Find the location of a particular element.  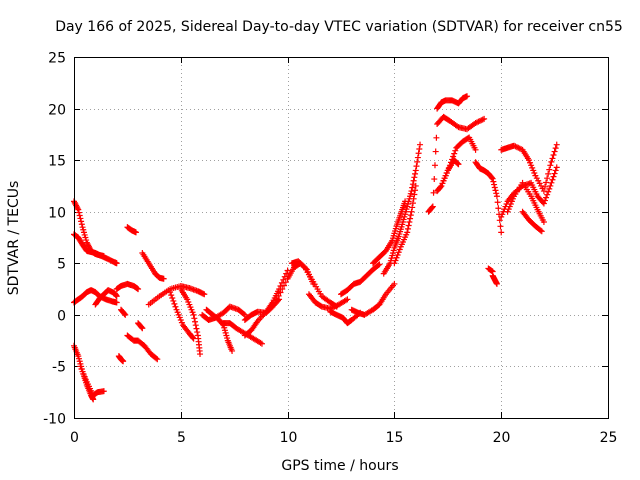

x-tick-label: 20 is located at coordinates (502, 438).